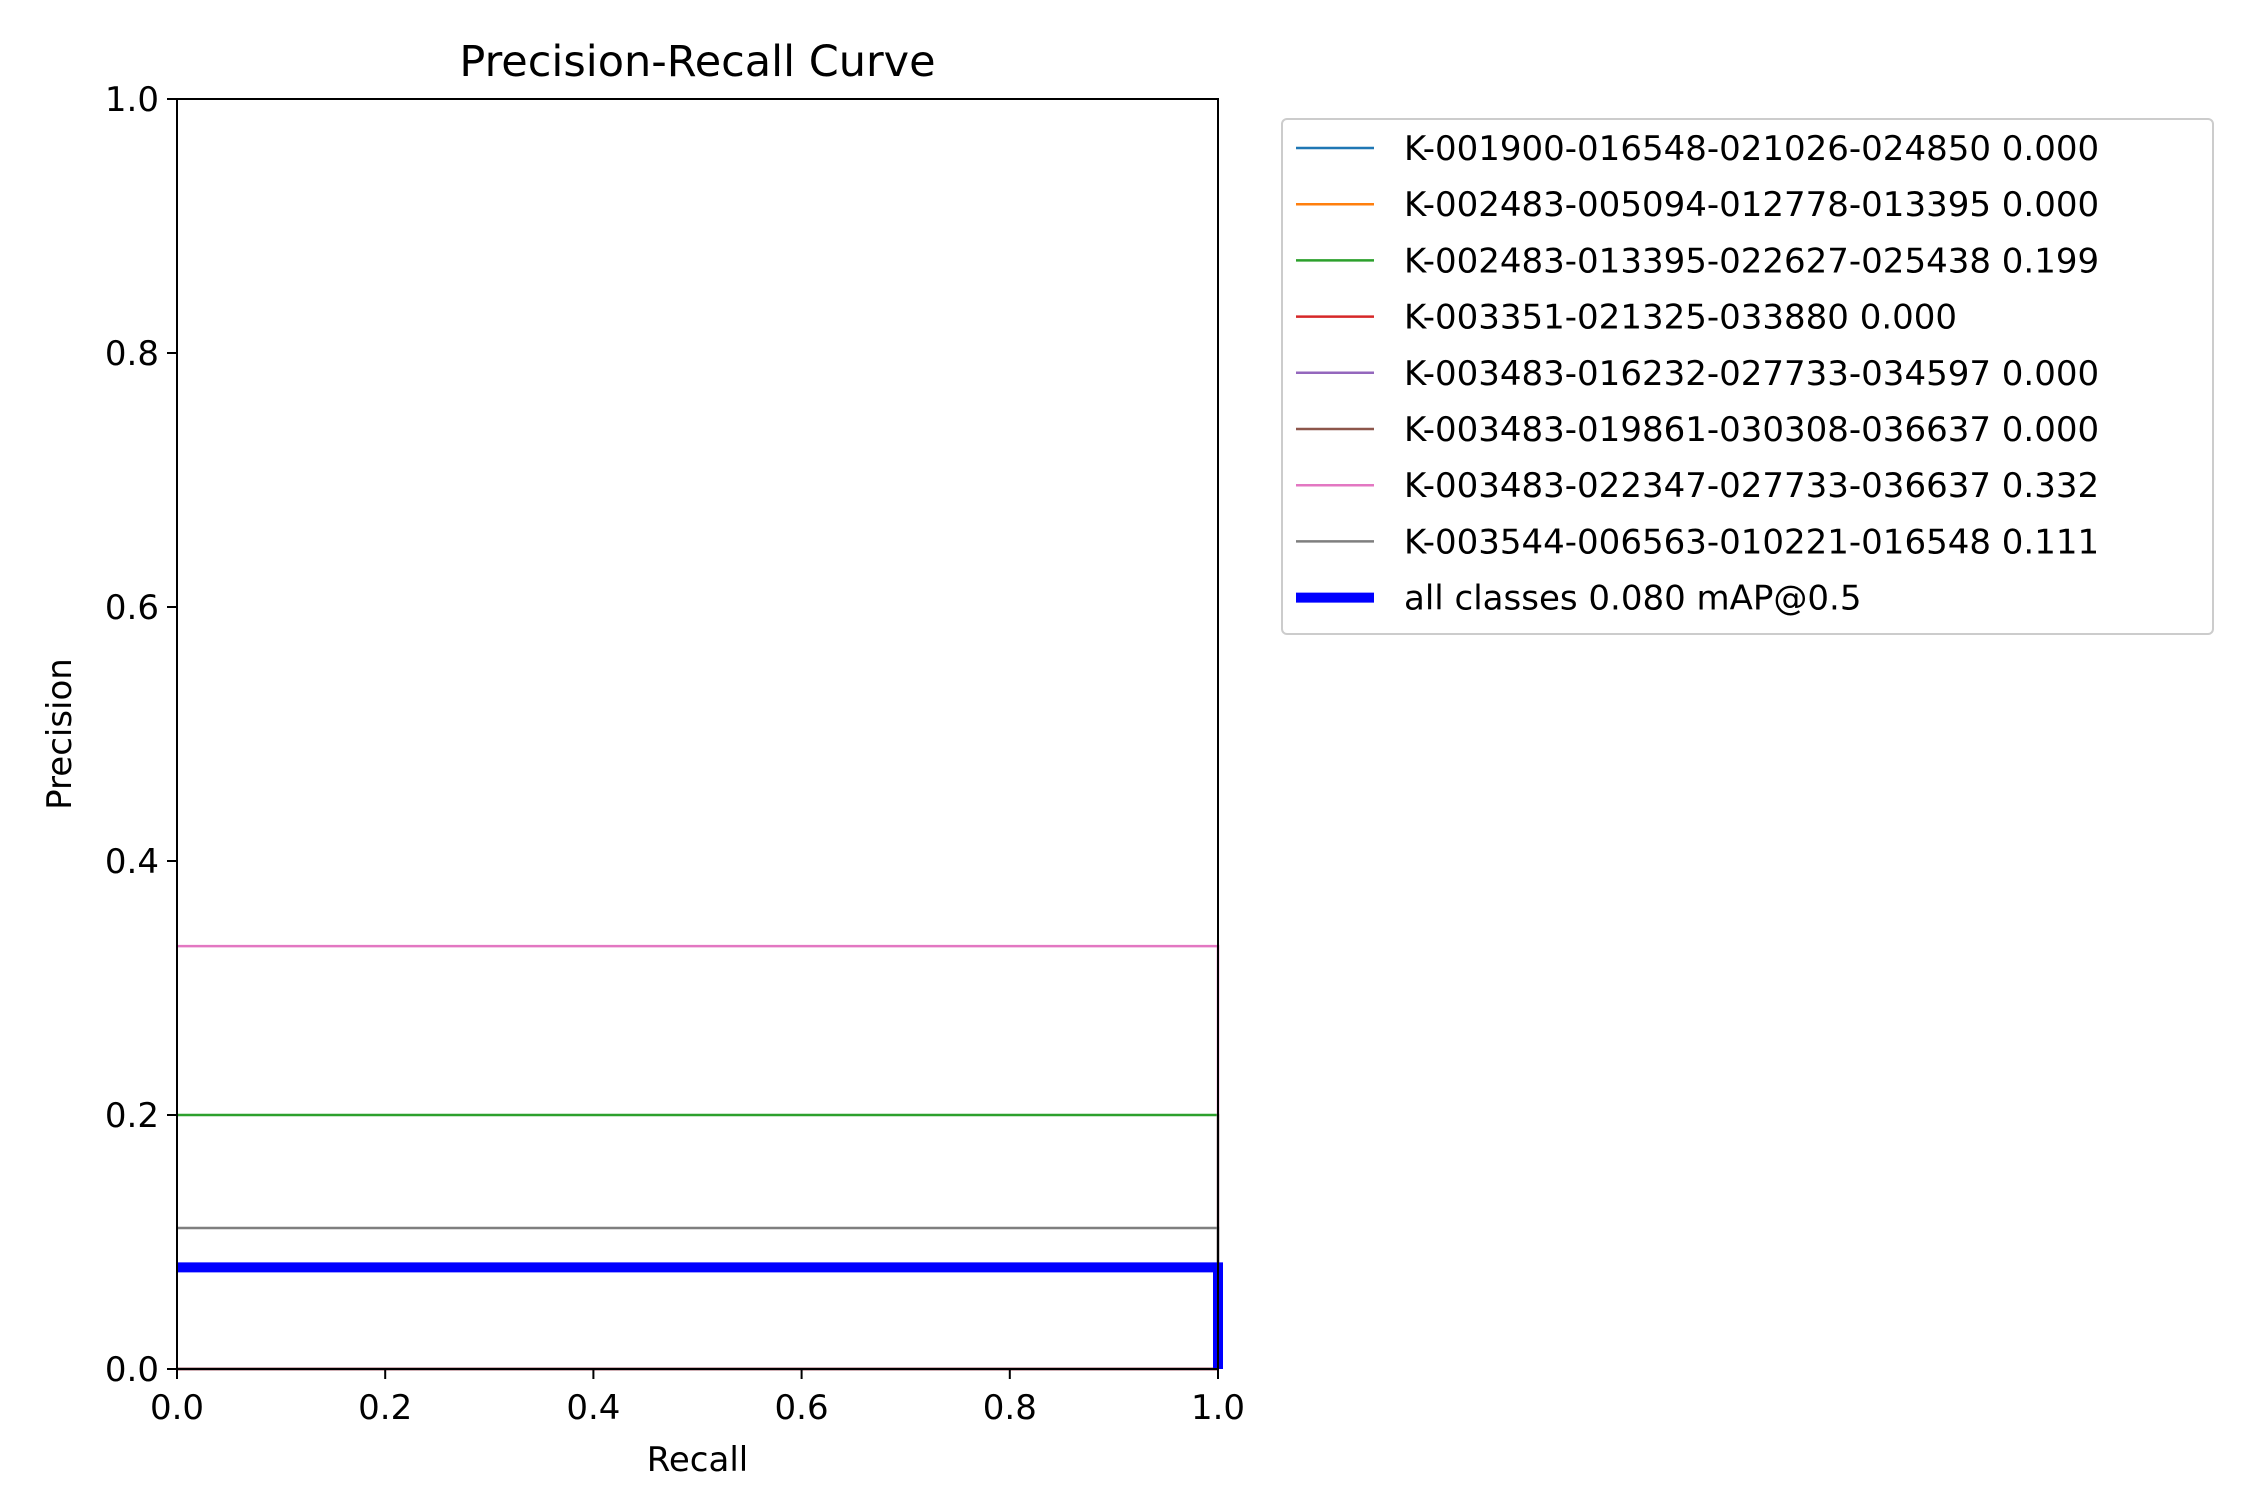 This screenshot has height=1504, width=2250. What do you see at coordinates (1751, 149) in the screenshot?
I see `legend-label-0: K-001900-016548-021026-024850 0.000` at bounding box center [1751, 149].